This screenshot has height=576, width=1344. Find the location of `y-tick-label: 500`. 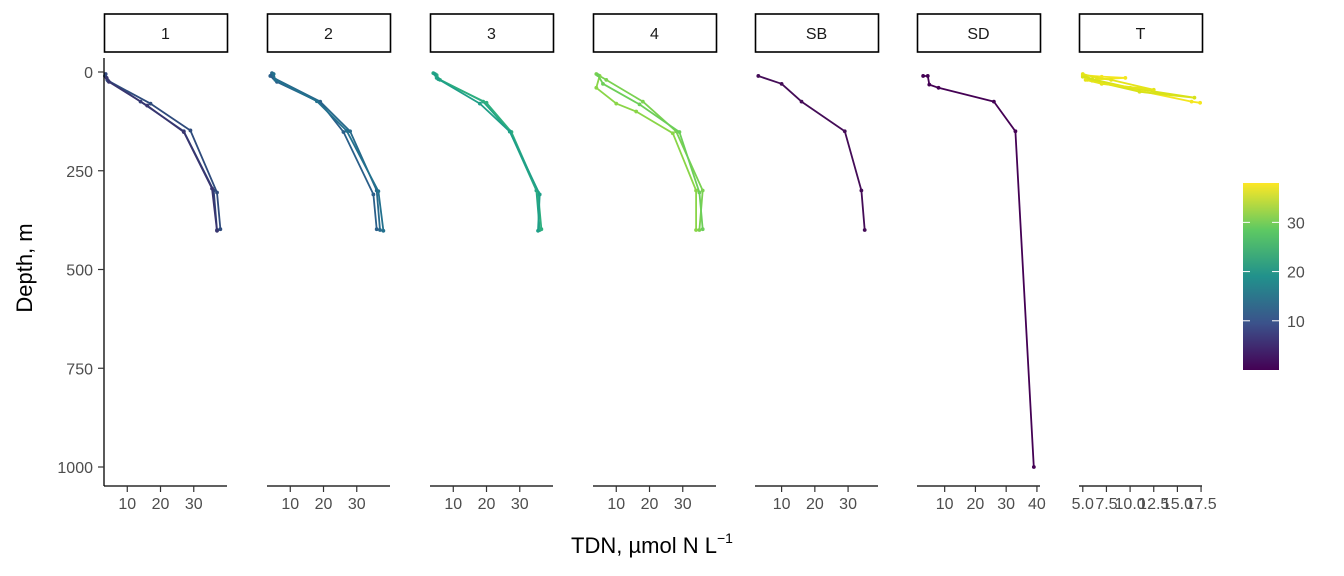

y-tick-label: 500 is located at coordinates (79, 271).